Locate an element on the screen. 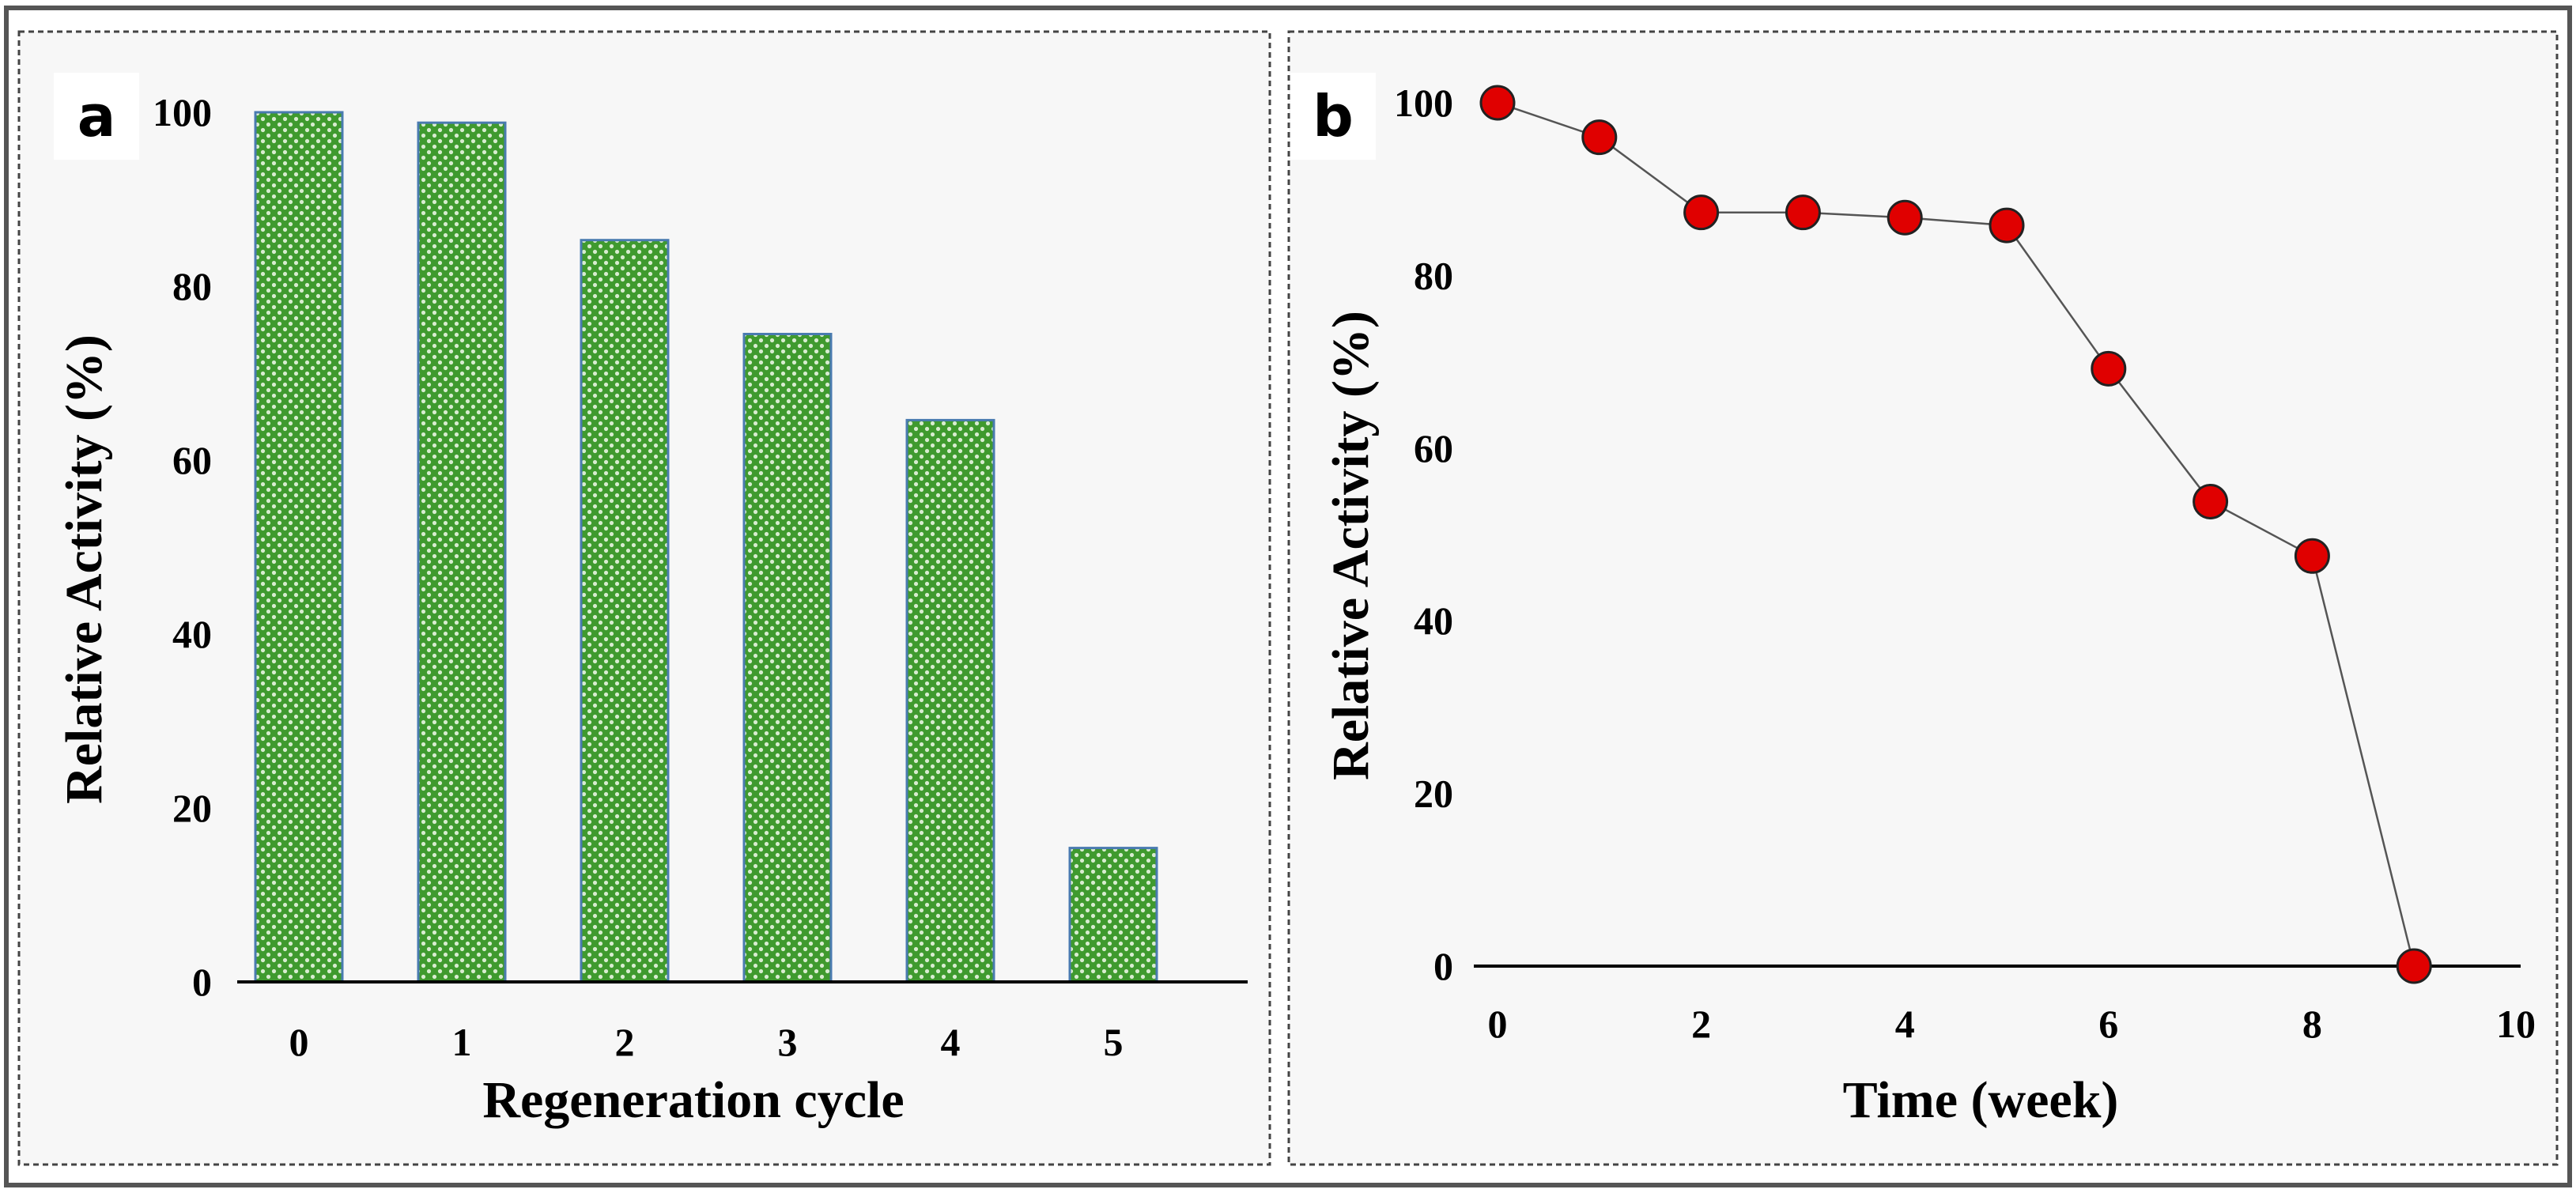 The image size is (2576, 1193). panel-b-y-tick-labels: 0 20 40 60 80 100 is located at coordinates (1423, 534).